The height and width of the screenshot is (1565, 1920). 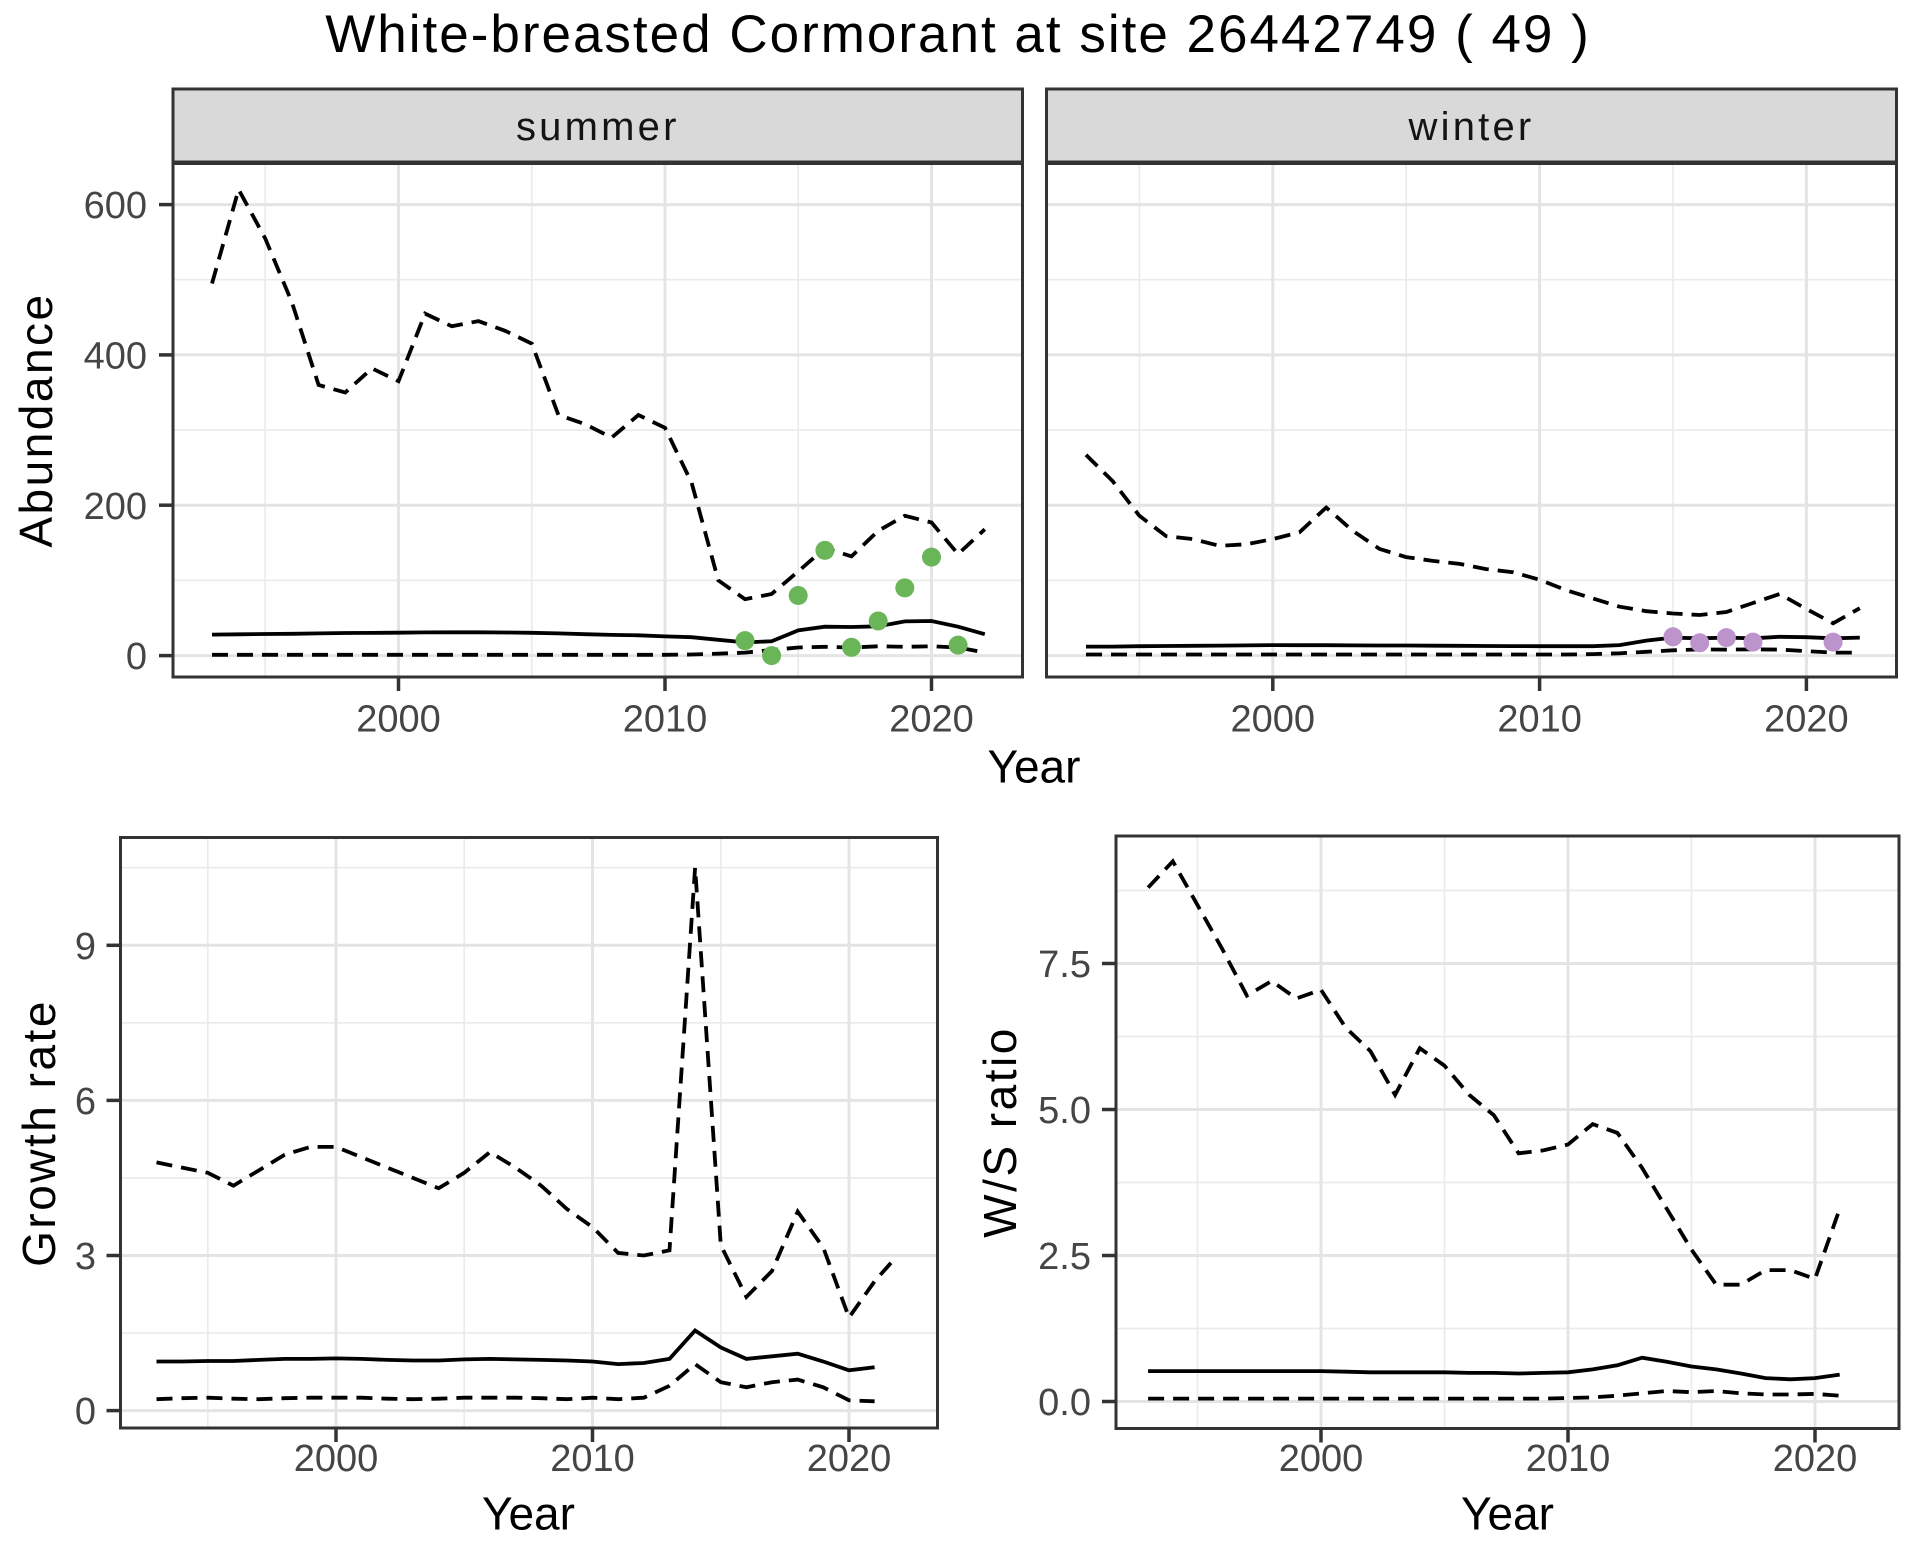 I want to click on svg-text: 3, so click(x=85, y=1257).